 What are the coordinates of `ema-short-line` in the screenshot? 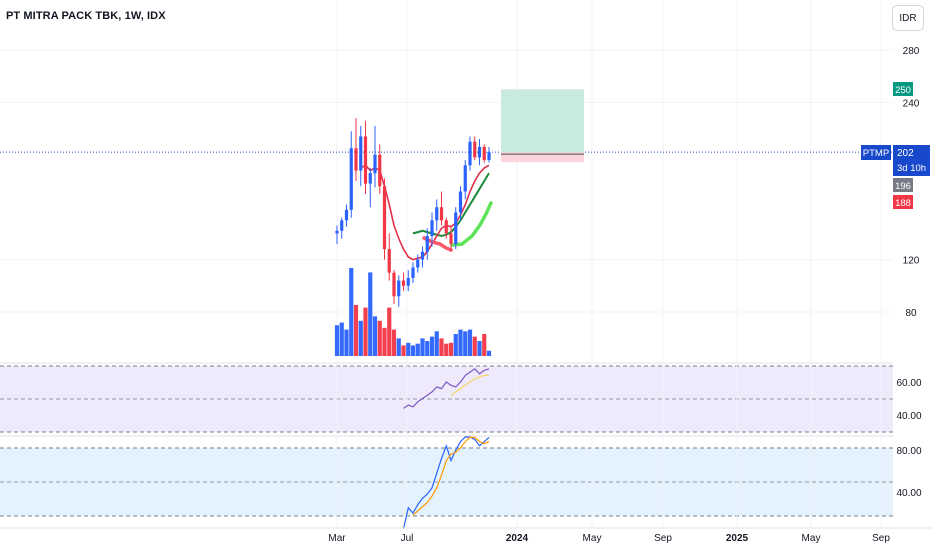 It's located at (425, 212).